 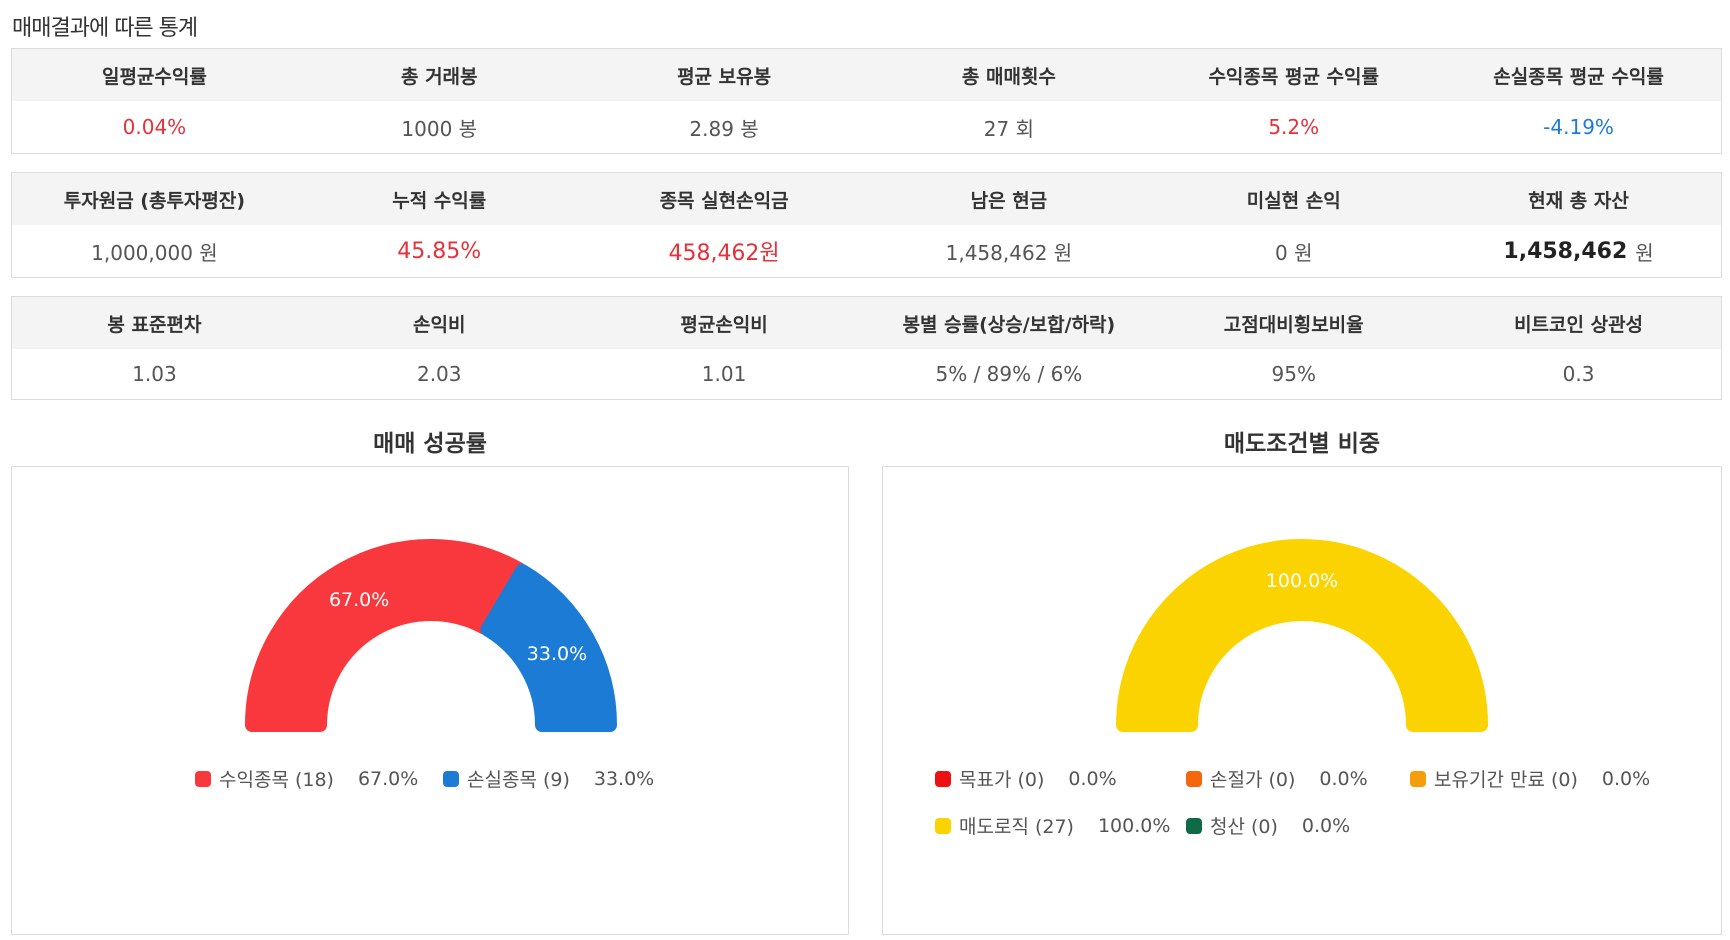 What do you see at coordinates (154, 200) in the screenshot?
I see `header-principal: 투자원금 (총투자평잔)` at bounding box center [154, 200].